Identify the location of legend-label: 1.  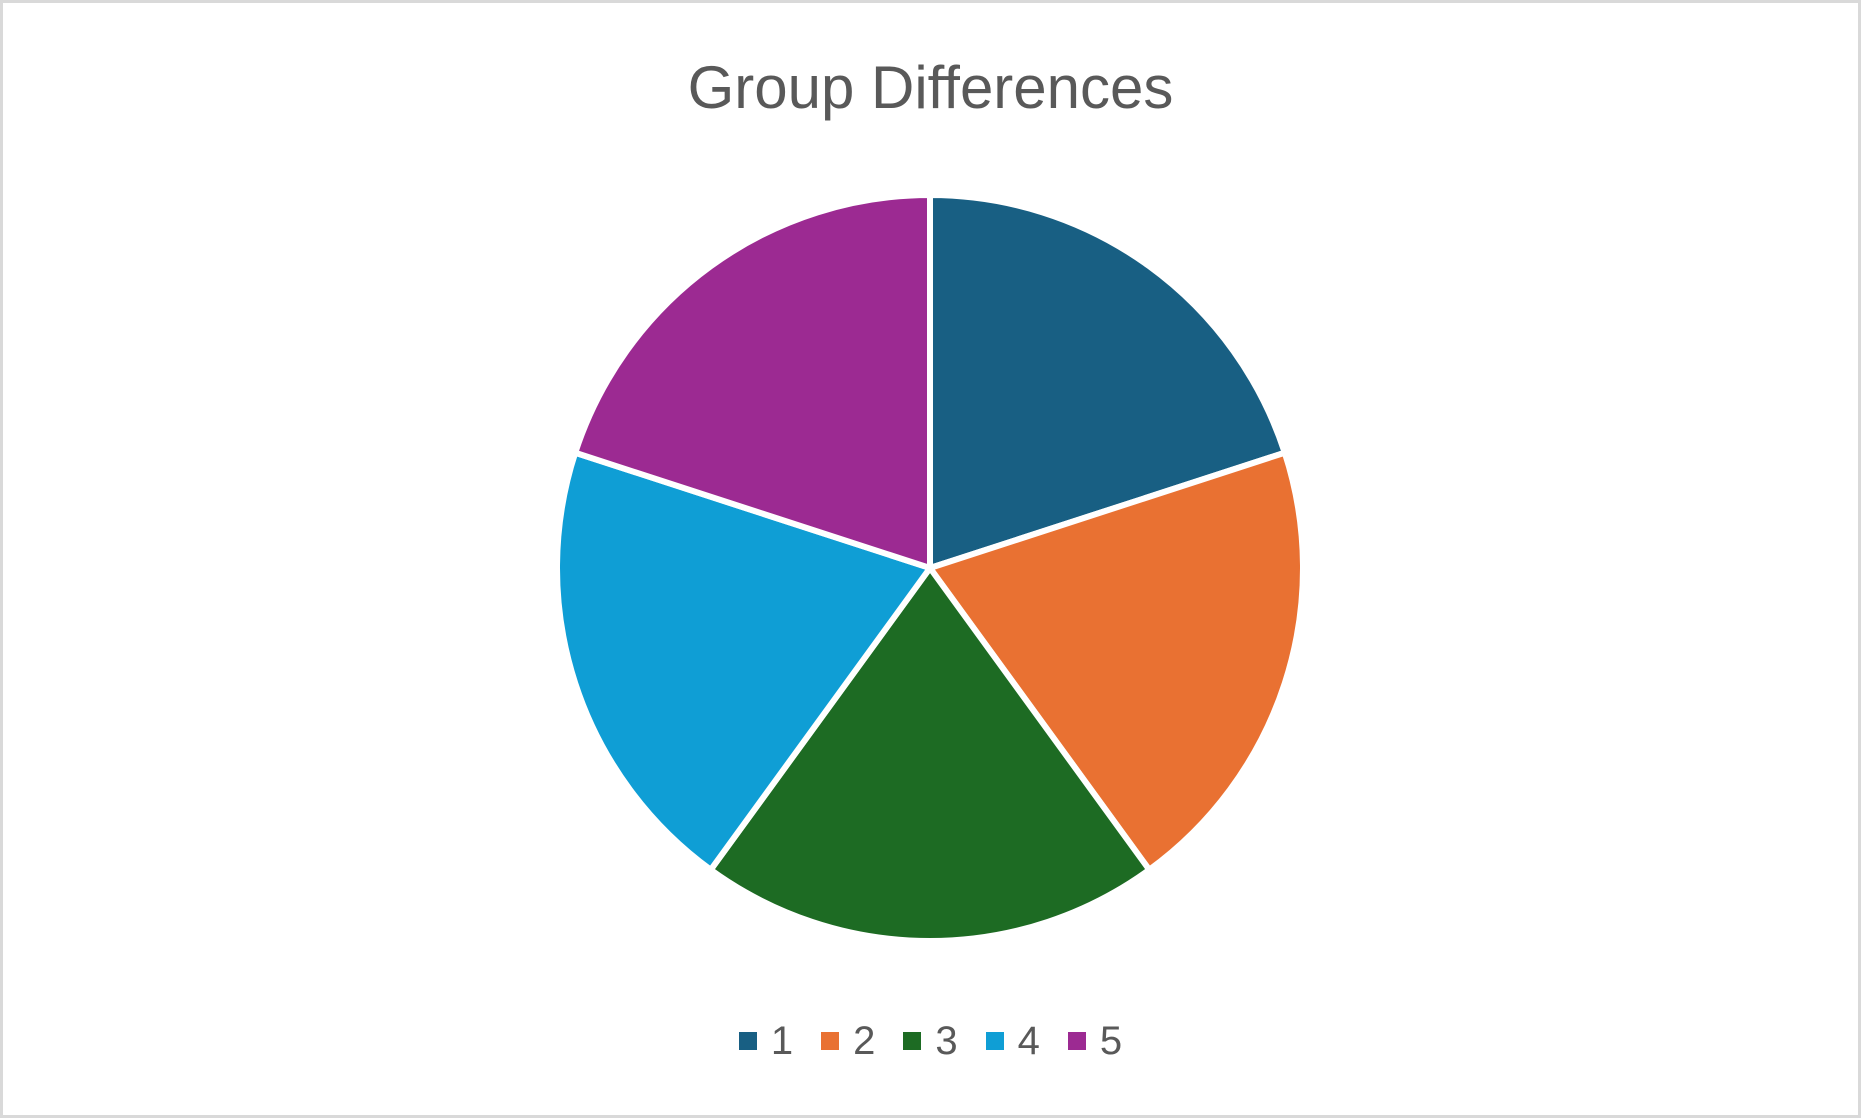
(782, 1041).